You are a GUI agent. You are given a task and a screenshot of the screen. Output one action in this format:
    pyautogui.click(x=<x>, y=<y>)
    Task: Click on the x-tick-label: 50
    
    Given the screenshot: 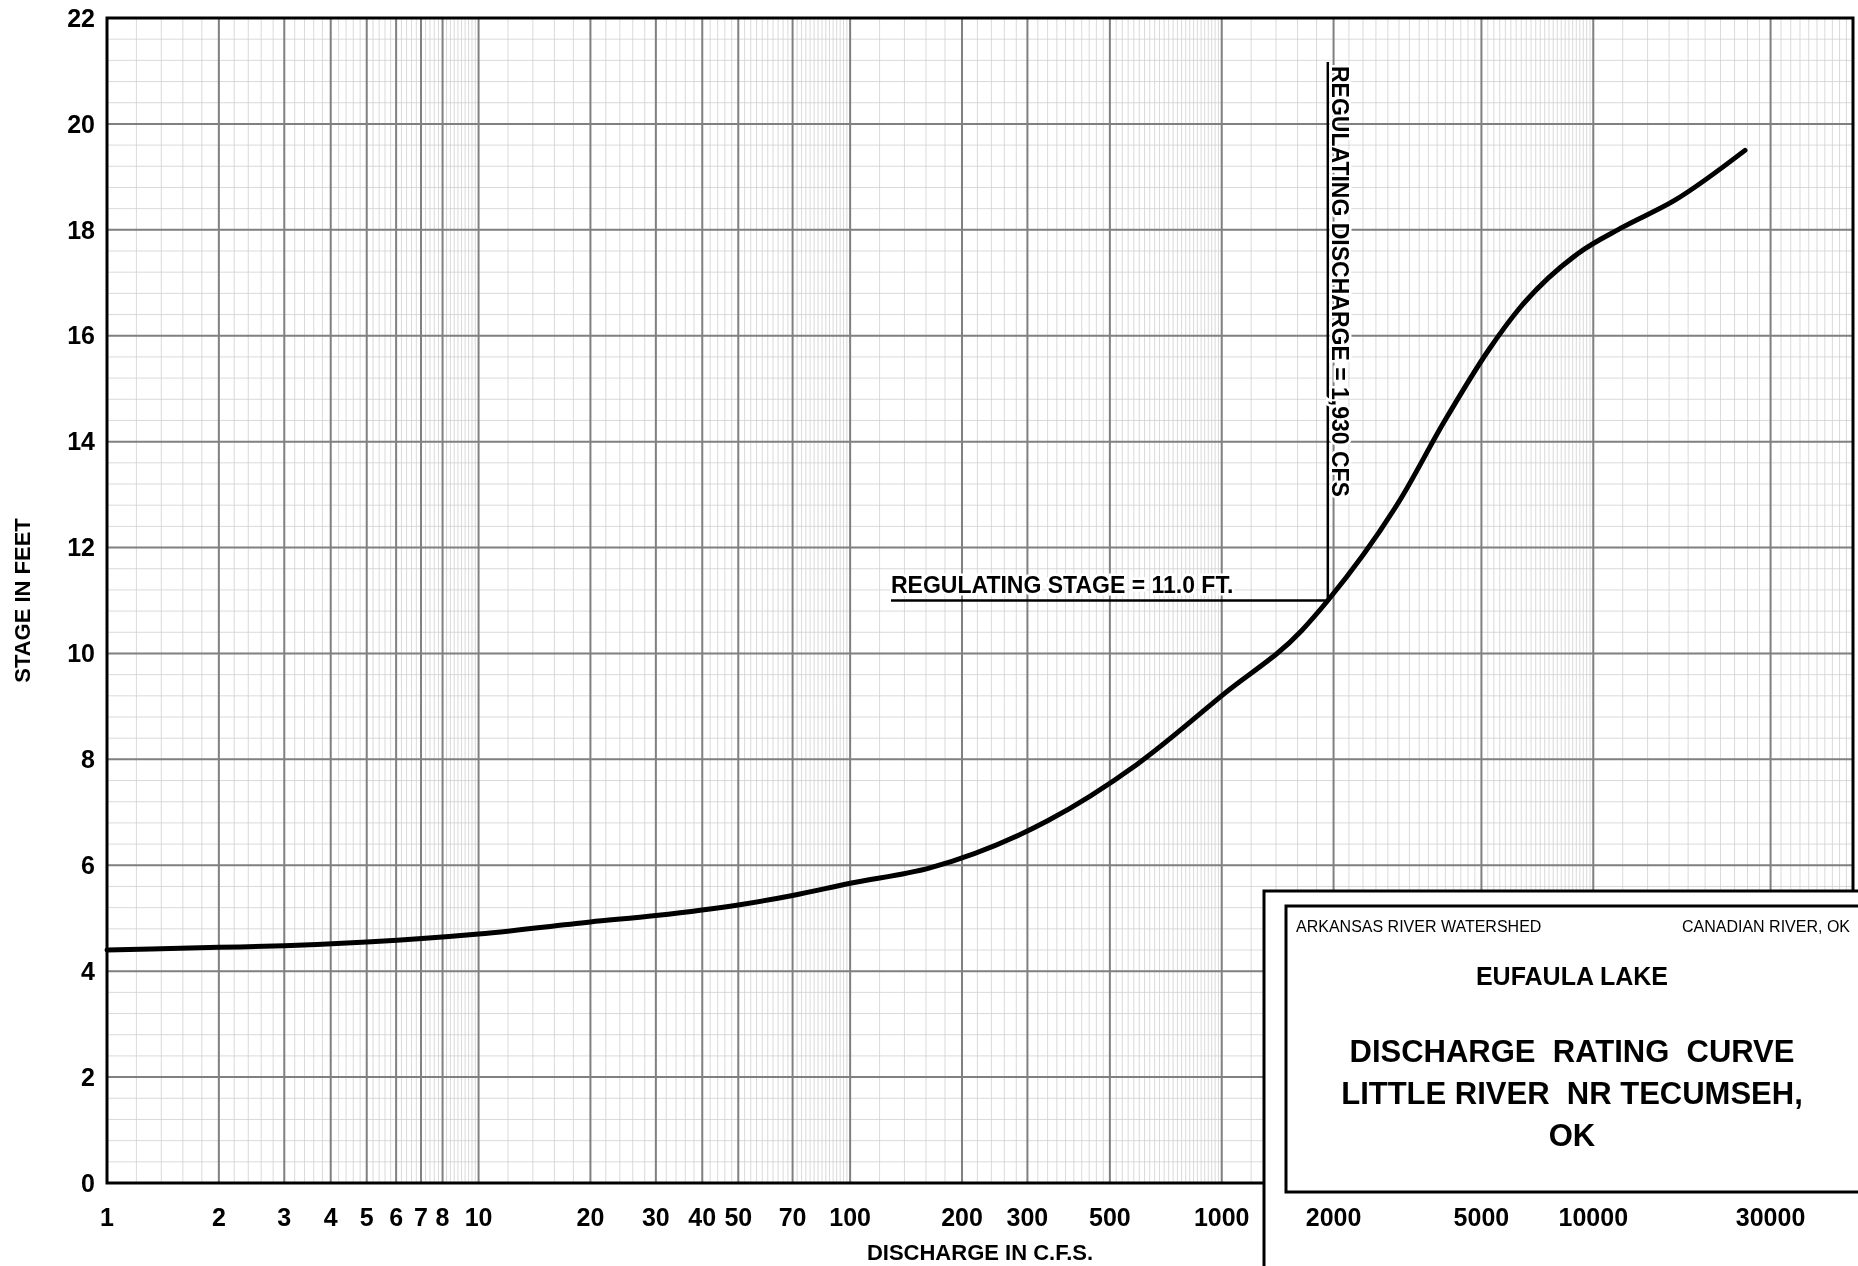 What is the action you would take?
    pyautogui.click(x=738, y=1217)
    